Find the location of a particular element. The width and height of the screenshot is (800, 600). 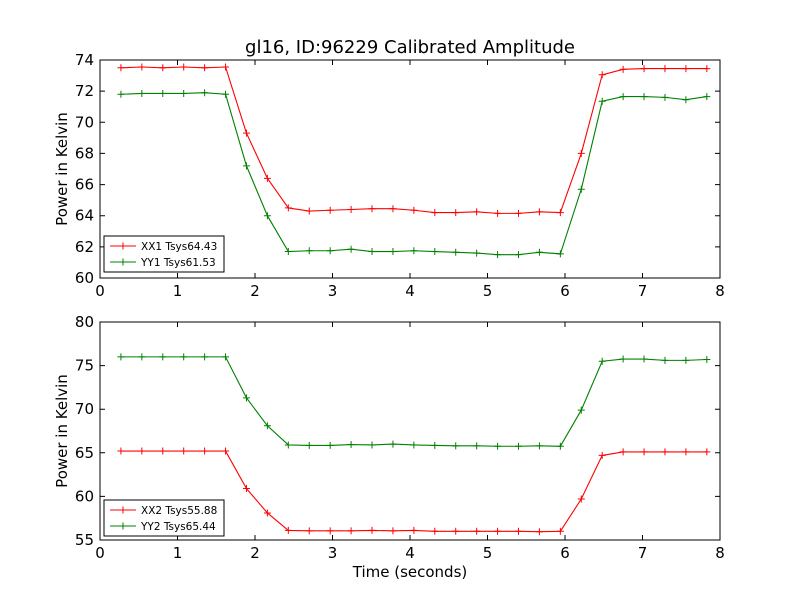

y-tick-label: 64 is located at coordinates (84, 216).